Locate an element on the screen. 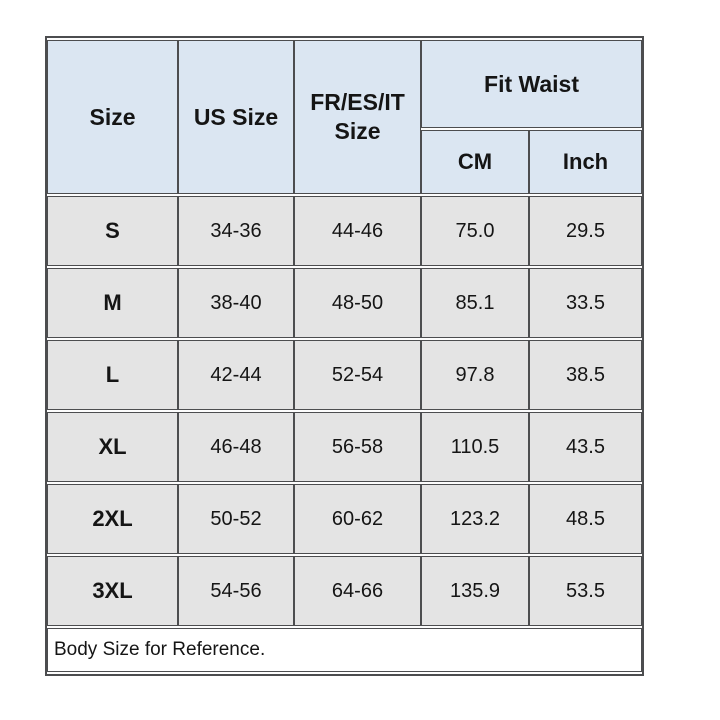  cell-fr-es-it-size: 48-50 is located at coordinates (357, 303).